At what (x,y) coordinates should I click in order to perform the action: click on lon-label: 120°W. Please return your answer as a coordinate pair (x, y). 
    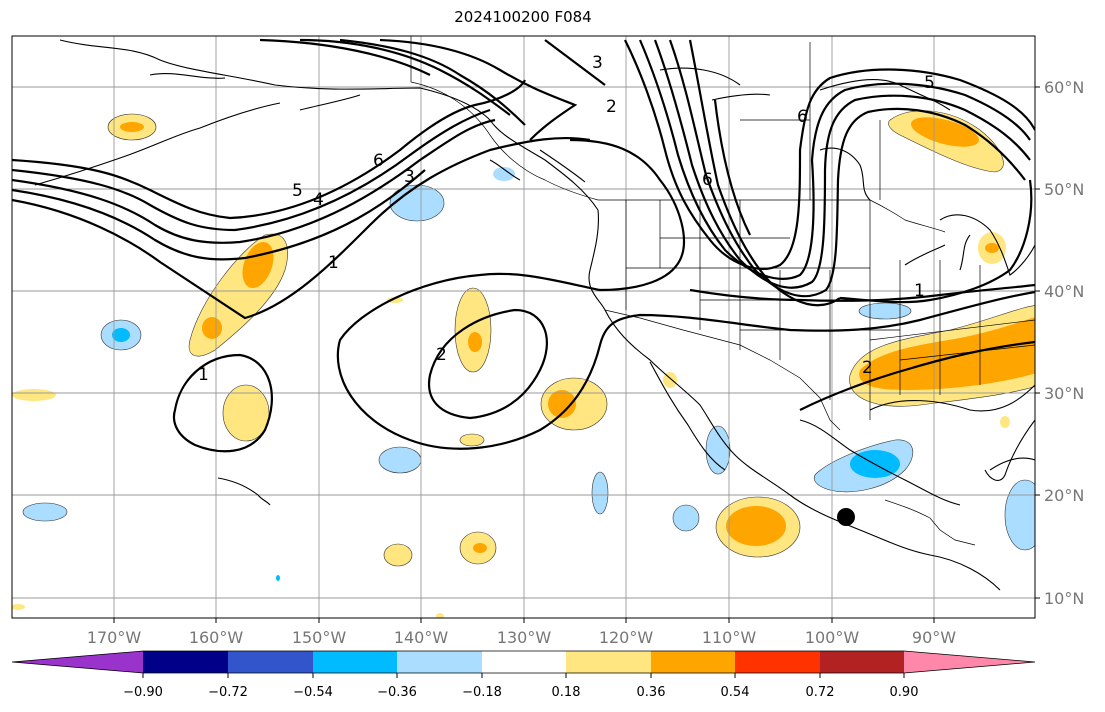
    Looking at the image, I should click on (626, 637).